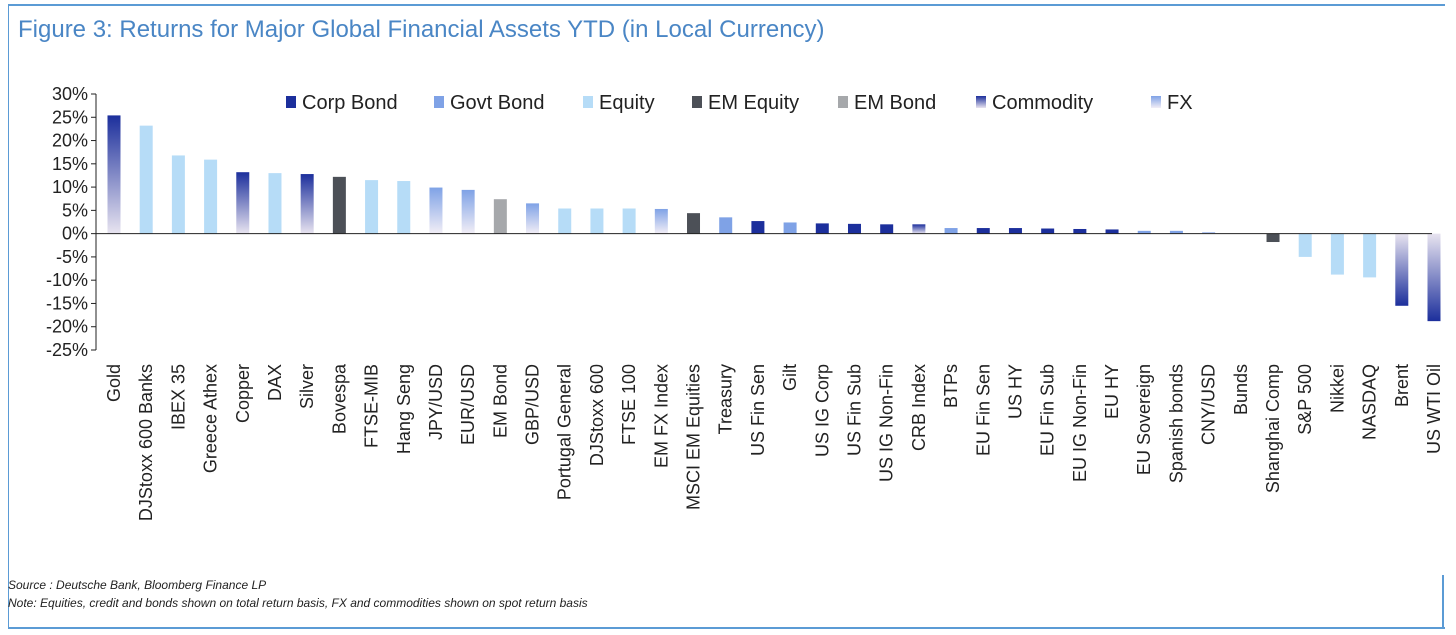 This screenshot has width=1456, height=635. What do you see at coordinates (661, 416) in the screenshot?
I see `category-label: EM FX Index` at bounding box center [661, 416].